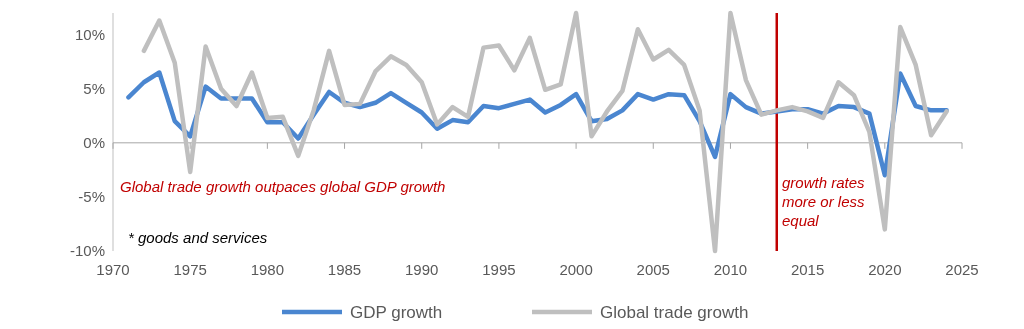 This screenshot has height=329, width=1024. I want to click on x-tick-label: 1970, so click(113, 269).